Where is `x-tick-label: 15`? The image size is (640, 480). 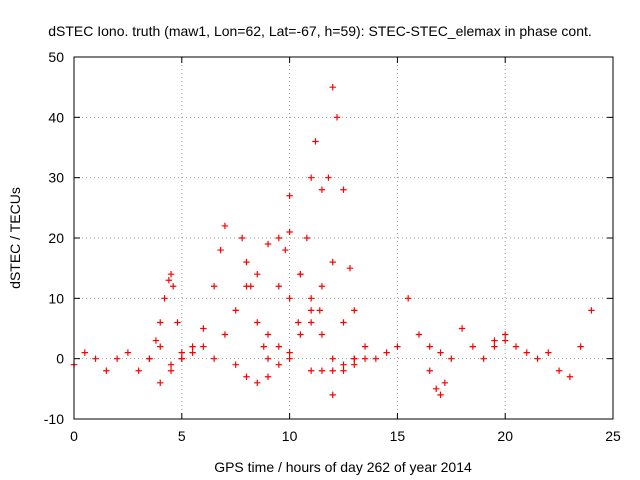
x-tick-label: 15 is located at coordinates (398, 436).